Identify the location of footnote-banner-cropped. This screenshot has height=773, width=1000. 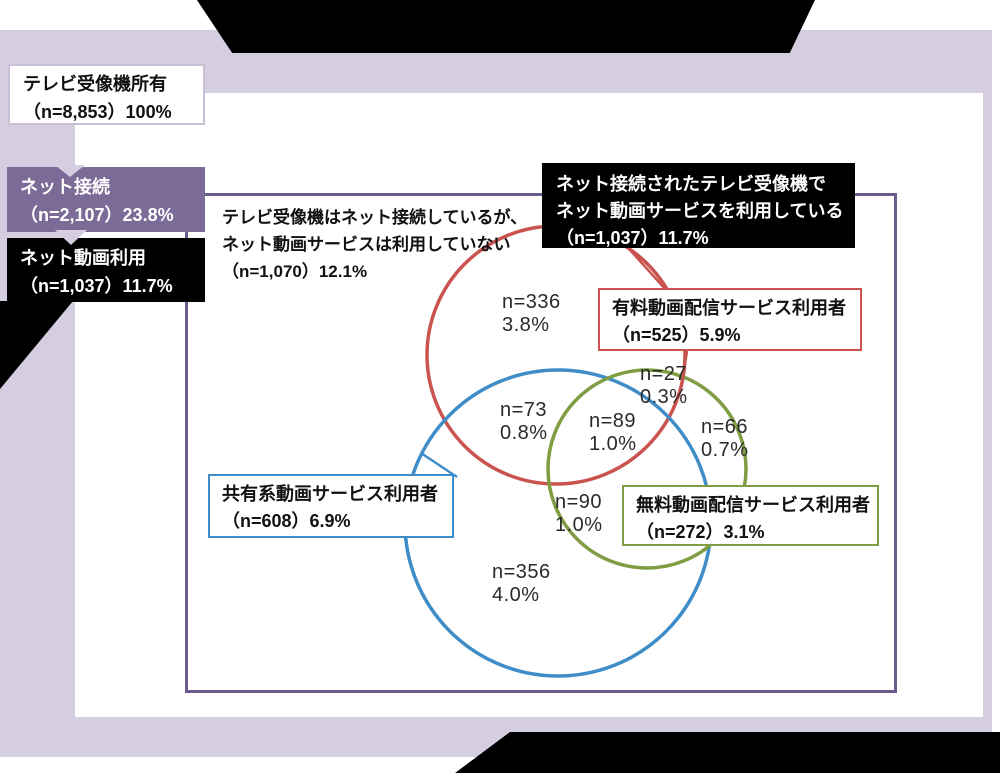
(727, 752).